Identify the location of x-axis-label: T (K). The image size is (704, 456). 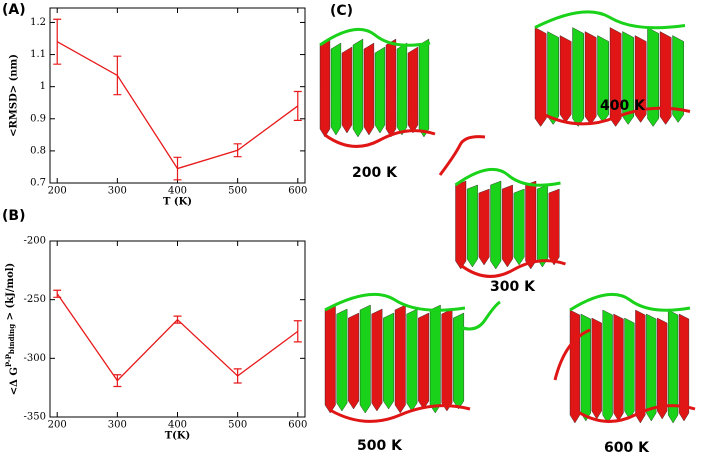
(177, 202).